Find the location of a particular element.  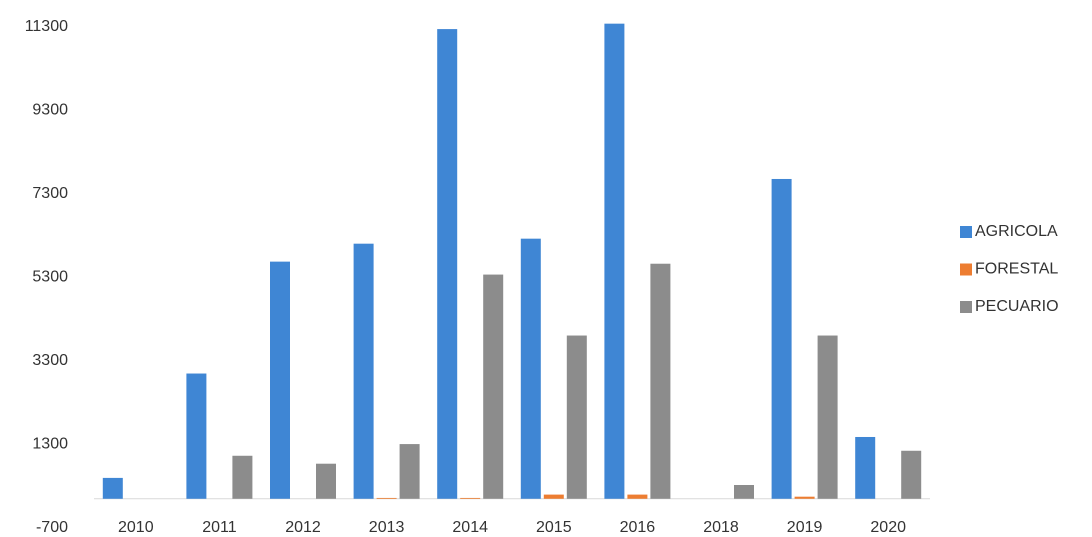

x-tick-label: 2020 is located at coordinates (888, 527).